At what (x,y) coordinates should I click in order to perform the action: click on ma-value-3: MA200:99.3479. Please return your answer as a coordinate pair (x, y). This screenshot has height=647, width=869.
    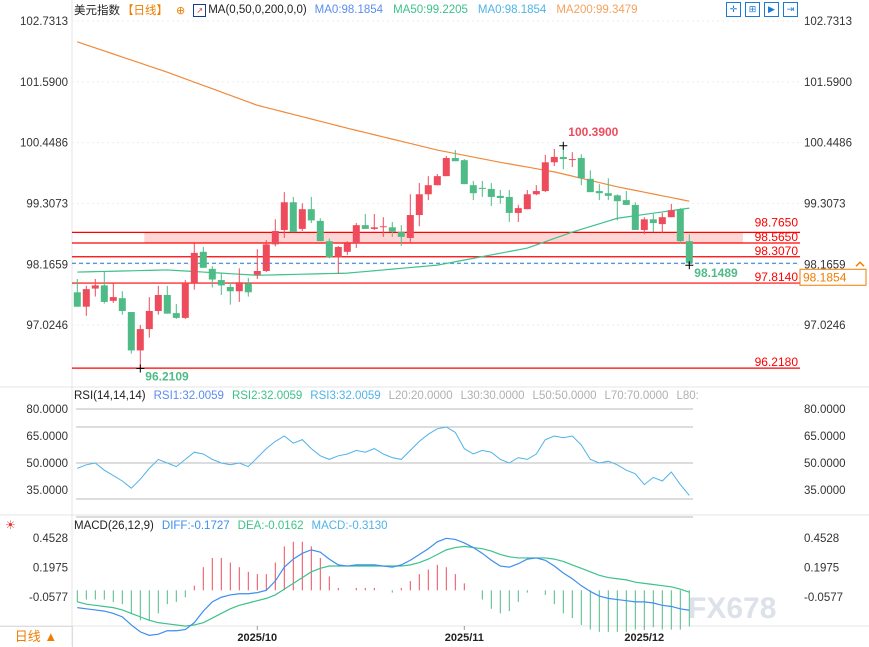
    Looking at the image, I should click on (597, 10).